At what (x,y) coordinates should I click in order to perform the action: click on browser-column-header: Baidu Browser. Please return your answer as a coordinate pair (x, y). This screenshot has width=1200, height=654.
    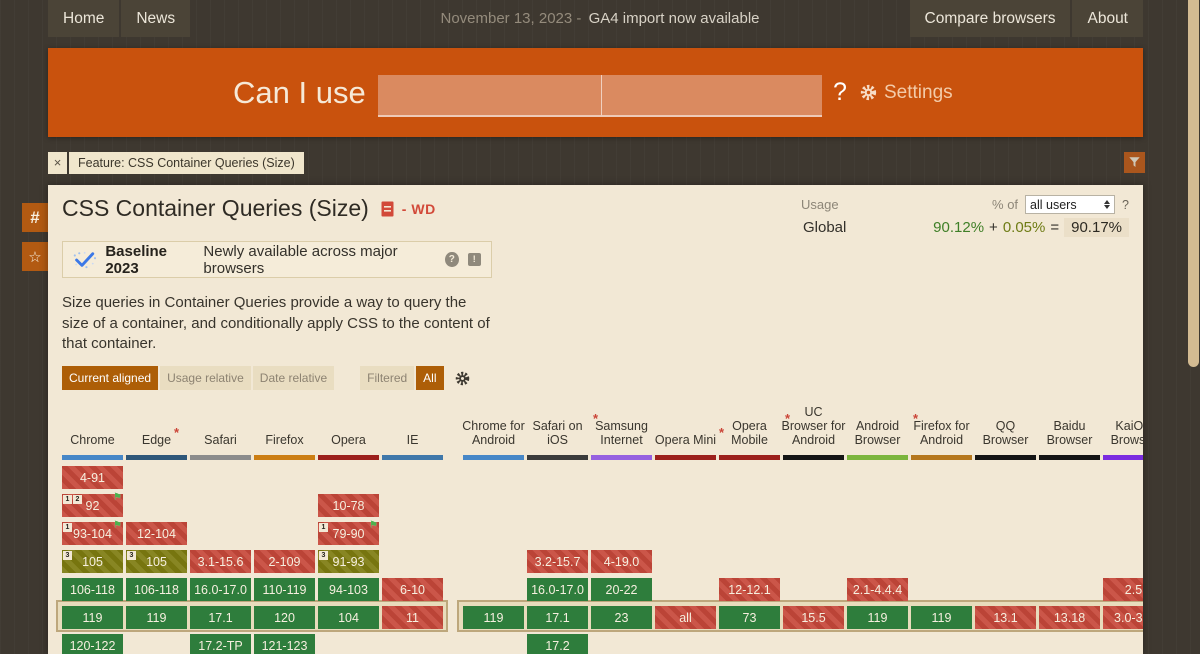
    Looking at the image, I should click on (1069, 419).